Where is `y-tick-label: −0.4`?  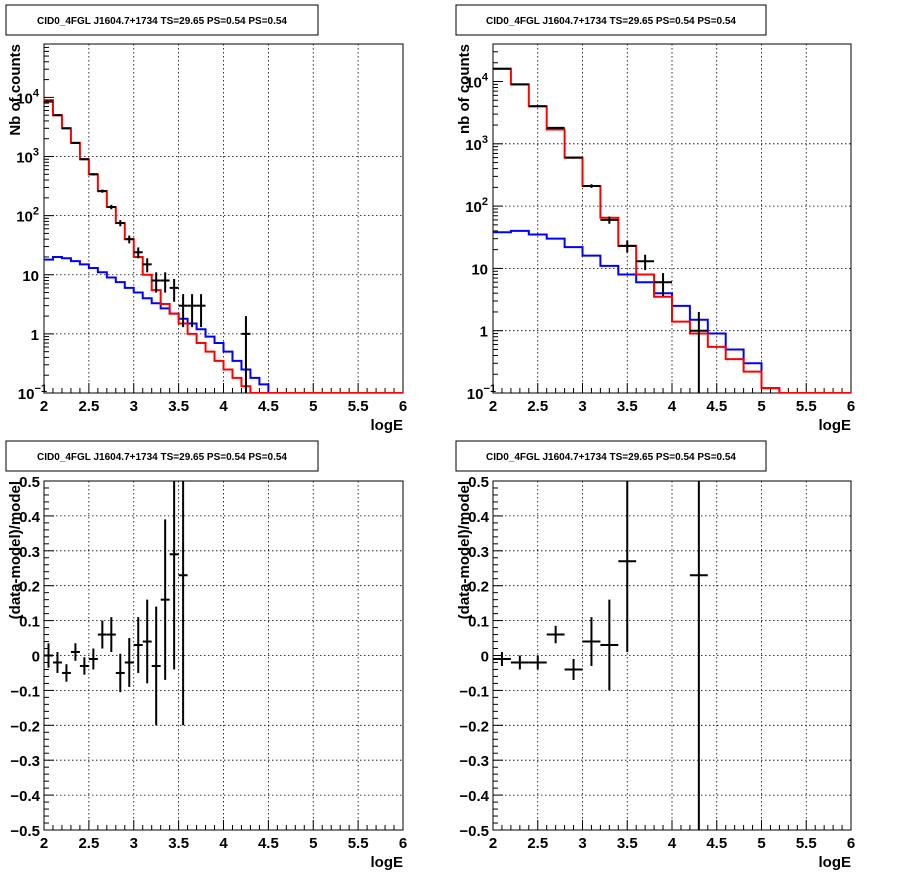 y-tick-label: −0.4 is located at coordinates (474, 796).